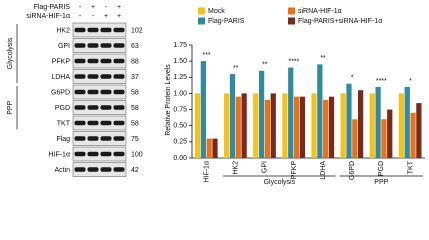 The height and width of the screenshot is (240, 429). What do you see at coordinates (60, 93) in the screenshot?
I see `protein-label: G6PD` at bounding box center [60, 93].